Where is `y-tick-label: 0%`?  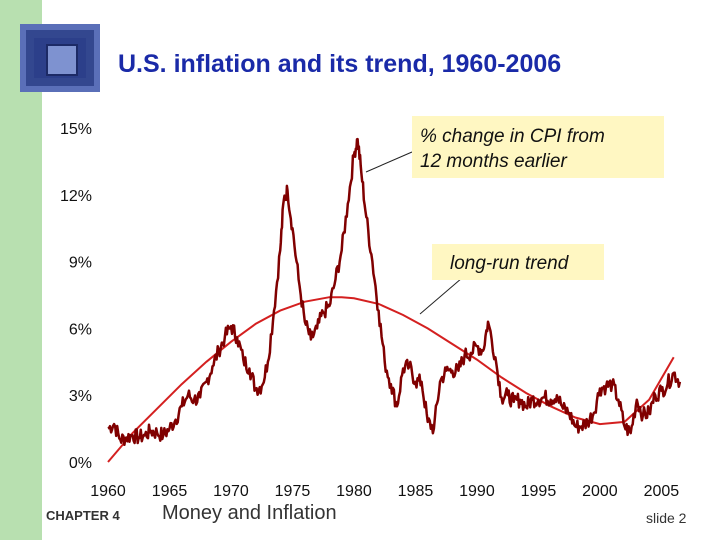 y-tick-label: 0% is located at coordinates (80, 463).